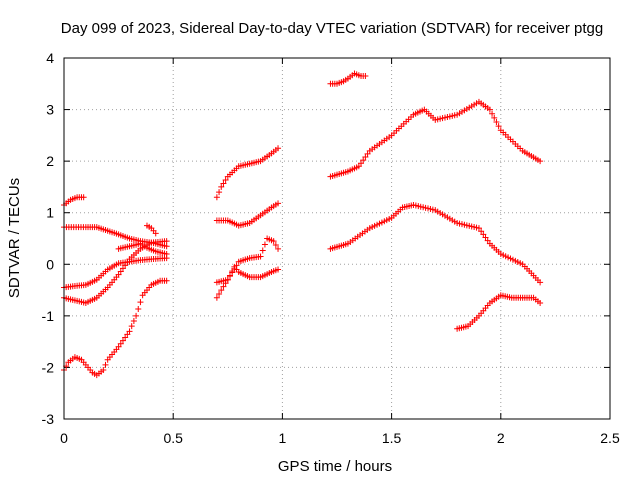 This screenshot has height=480, width=640. Describe the element at coordinates (247, 282) in the screenshot. I see `series-arc-b4` at that location.